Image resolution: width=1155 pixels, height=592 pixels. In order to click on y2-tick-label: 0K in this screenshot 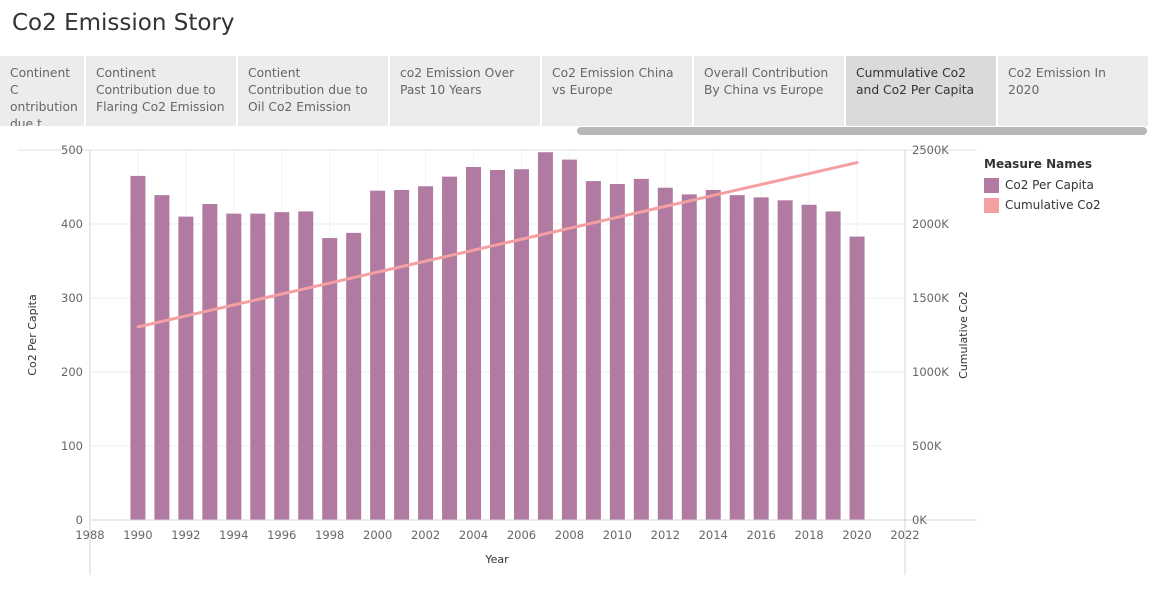, I will do `click(919, 520)`.